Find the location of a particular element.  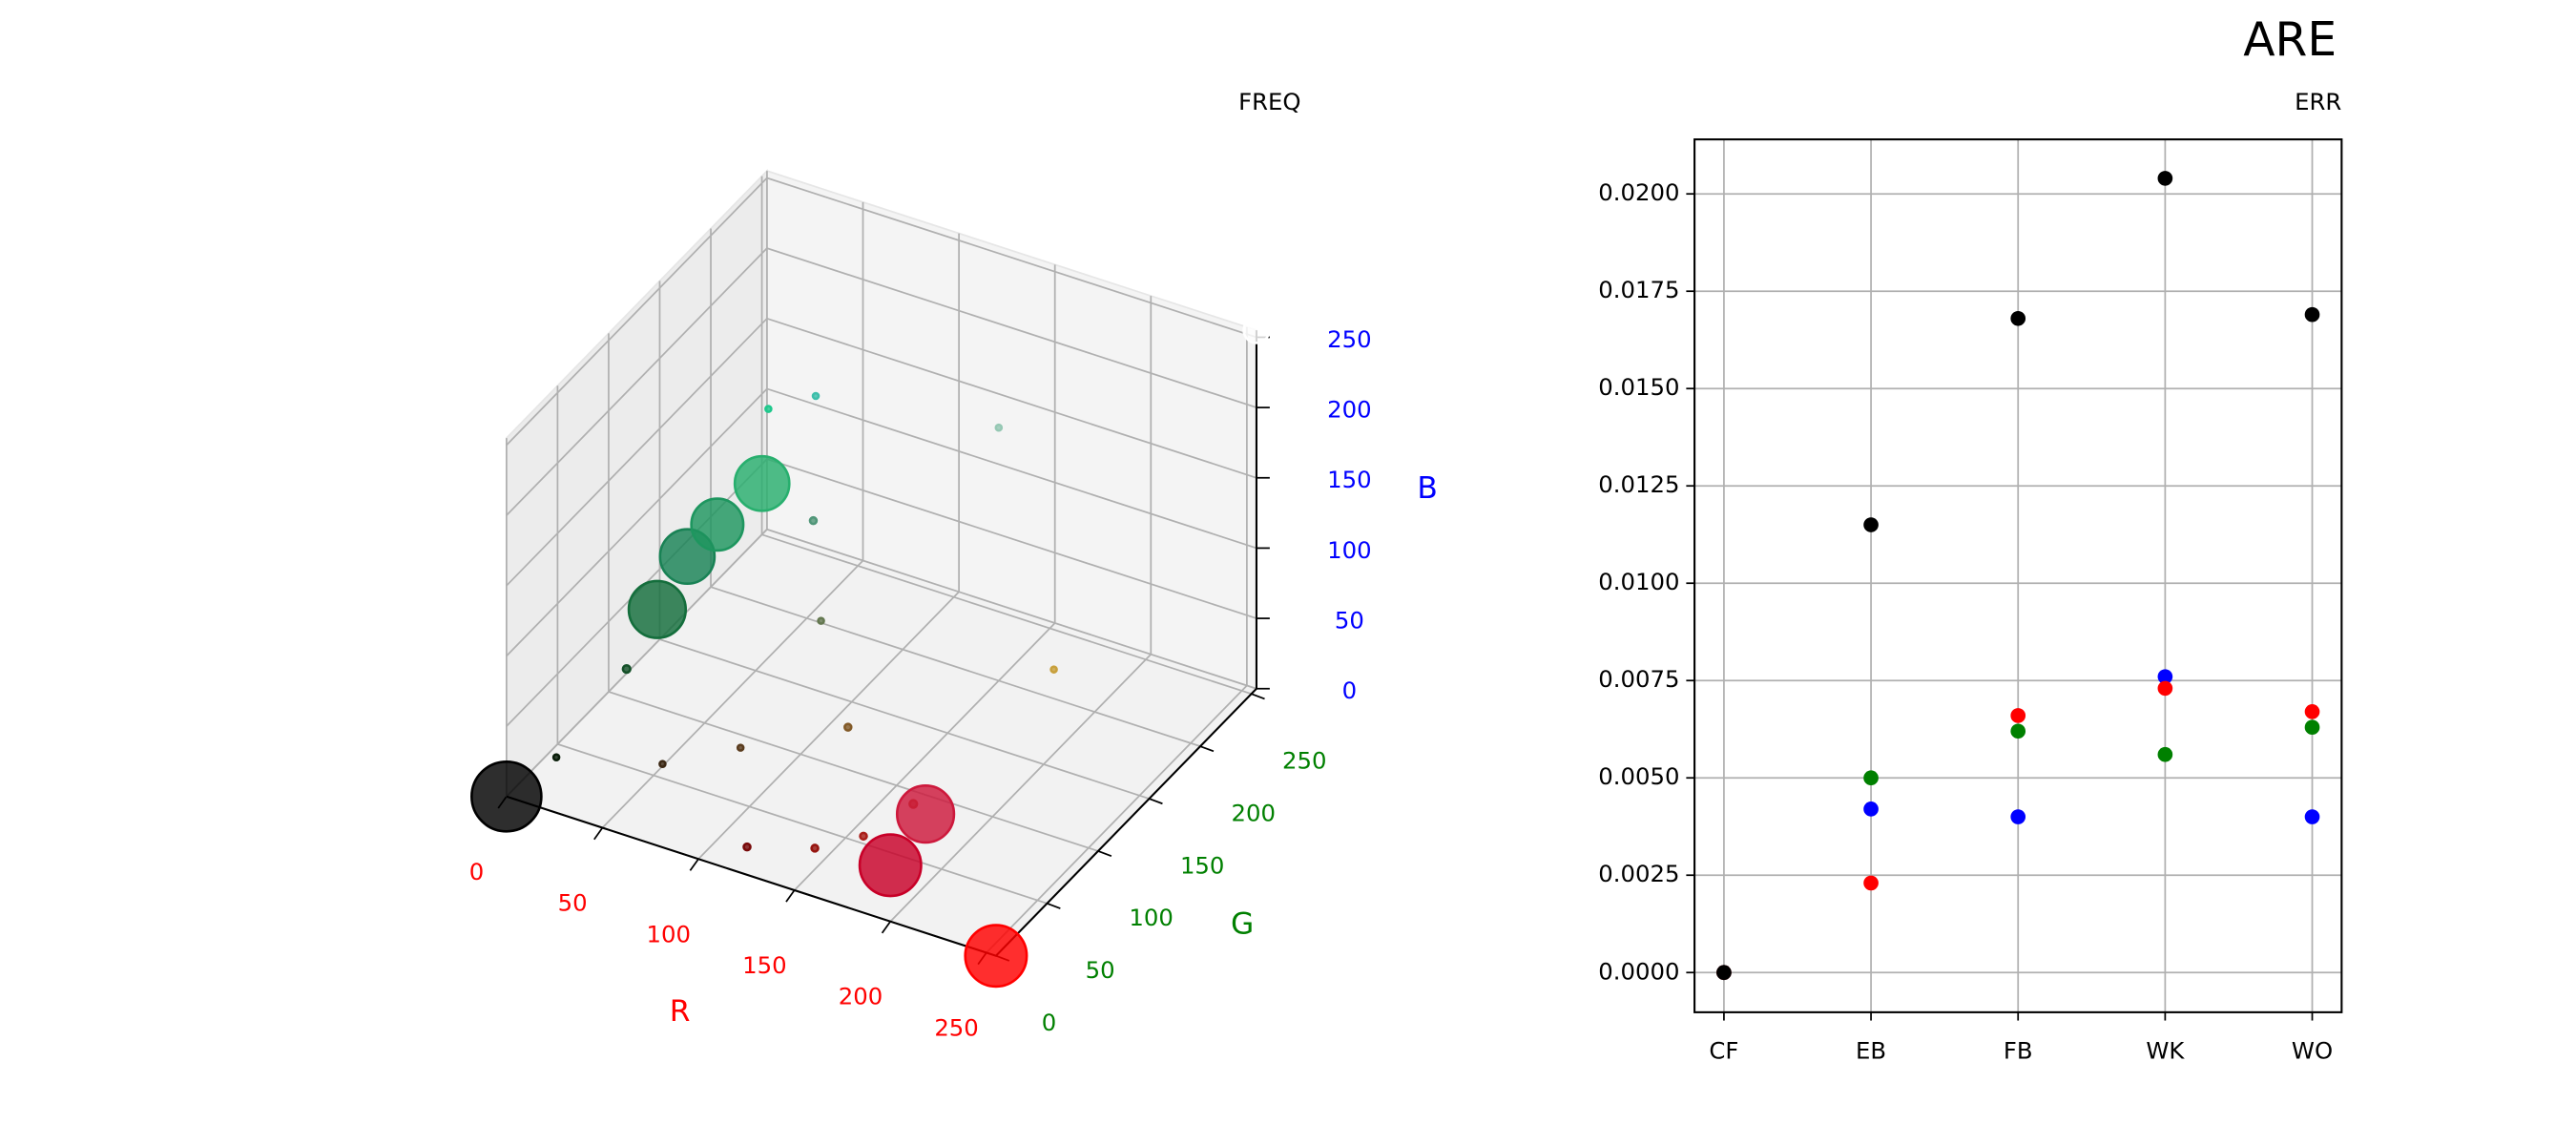

chart-title: FREQ is located at coordinates (1269, 102).